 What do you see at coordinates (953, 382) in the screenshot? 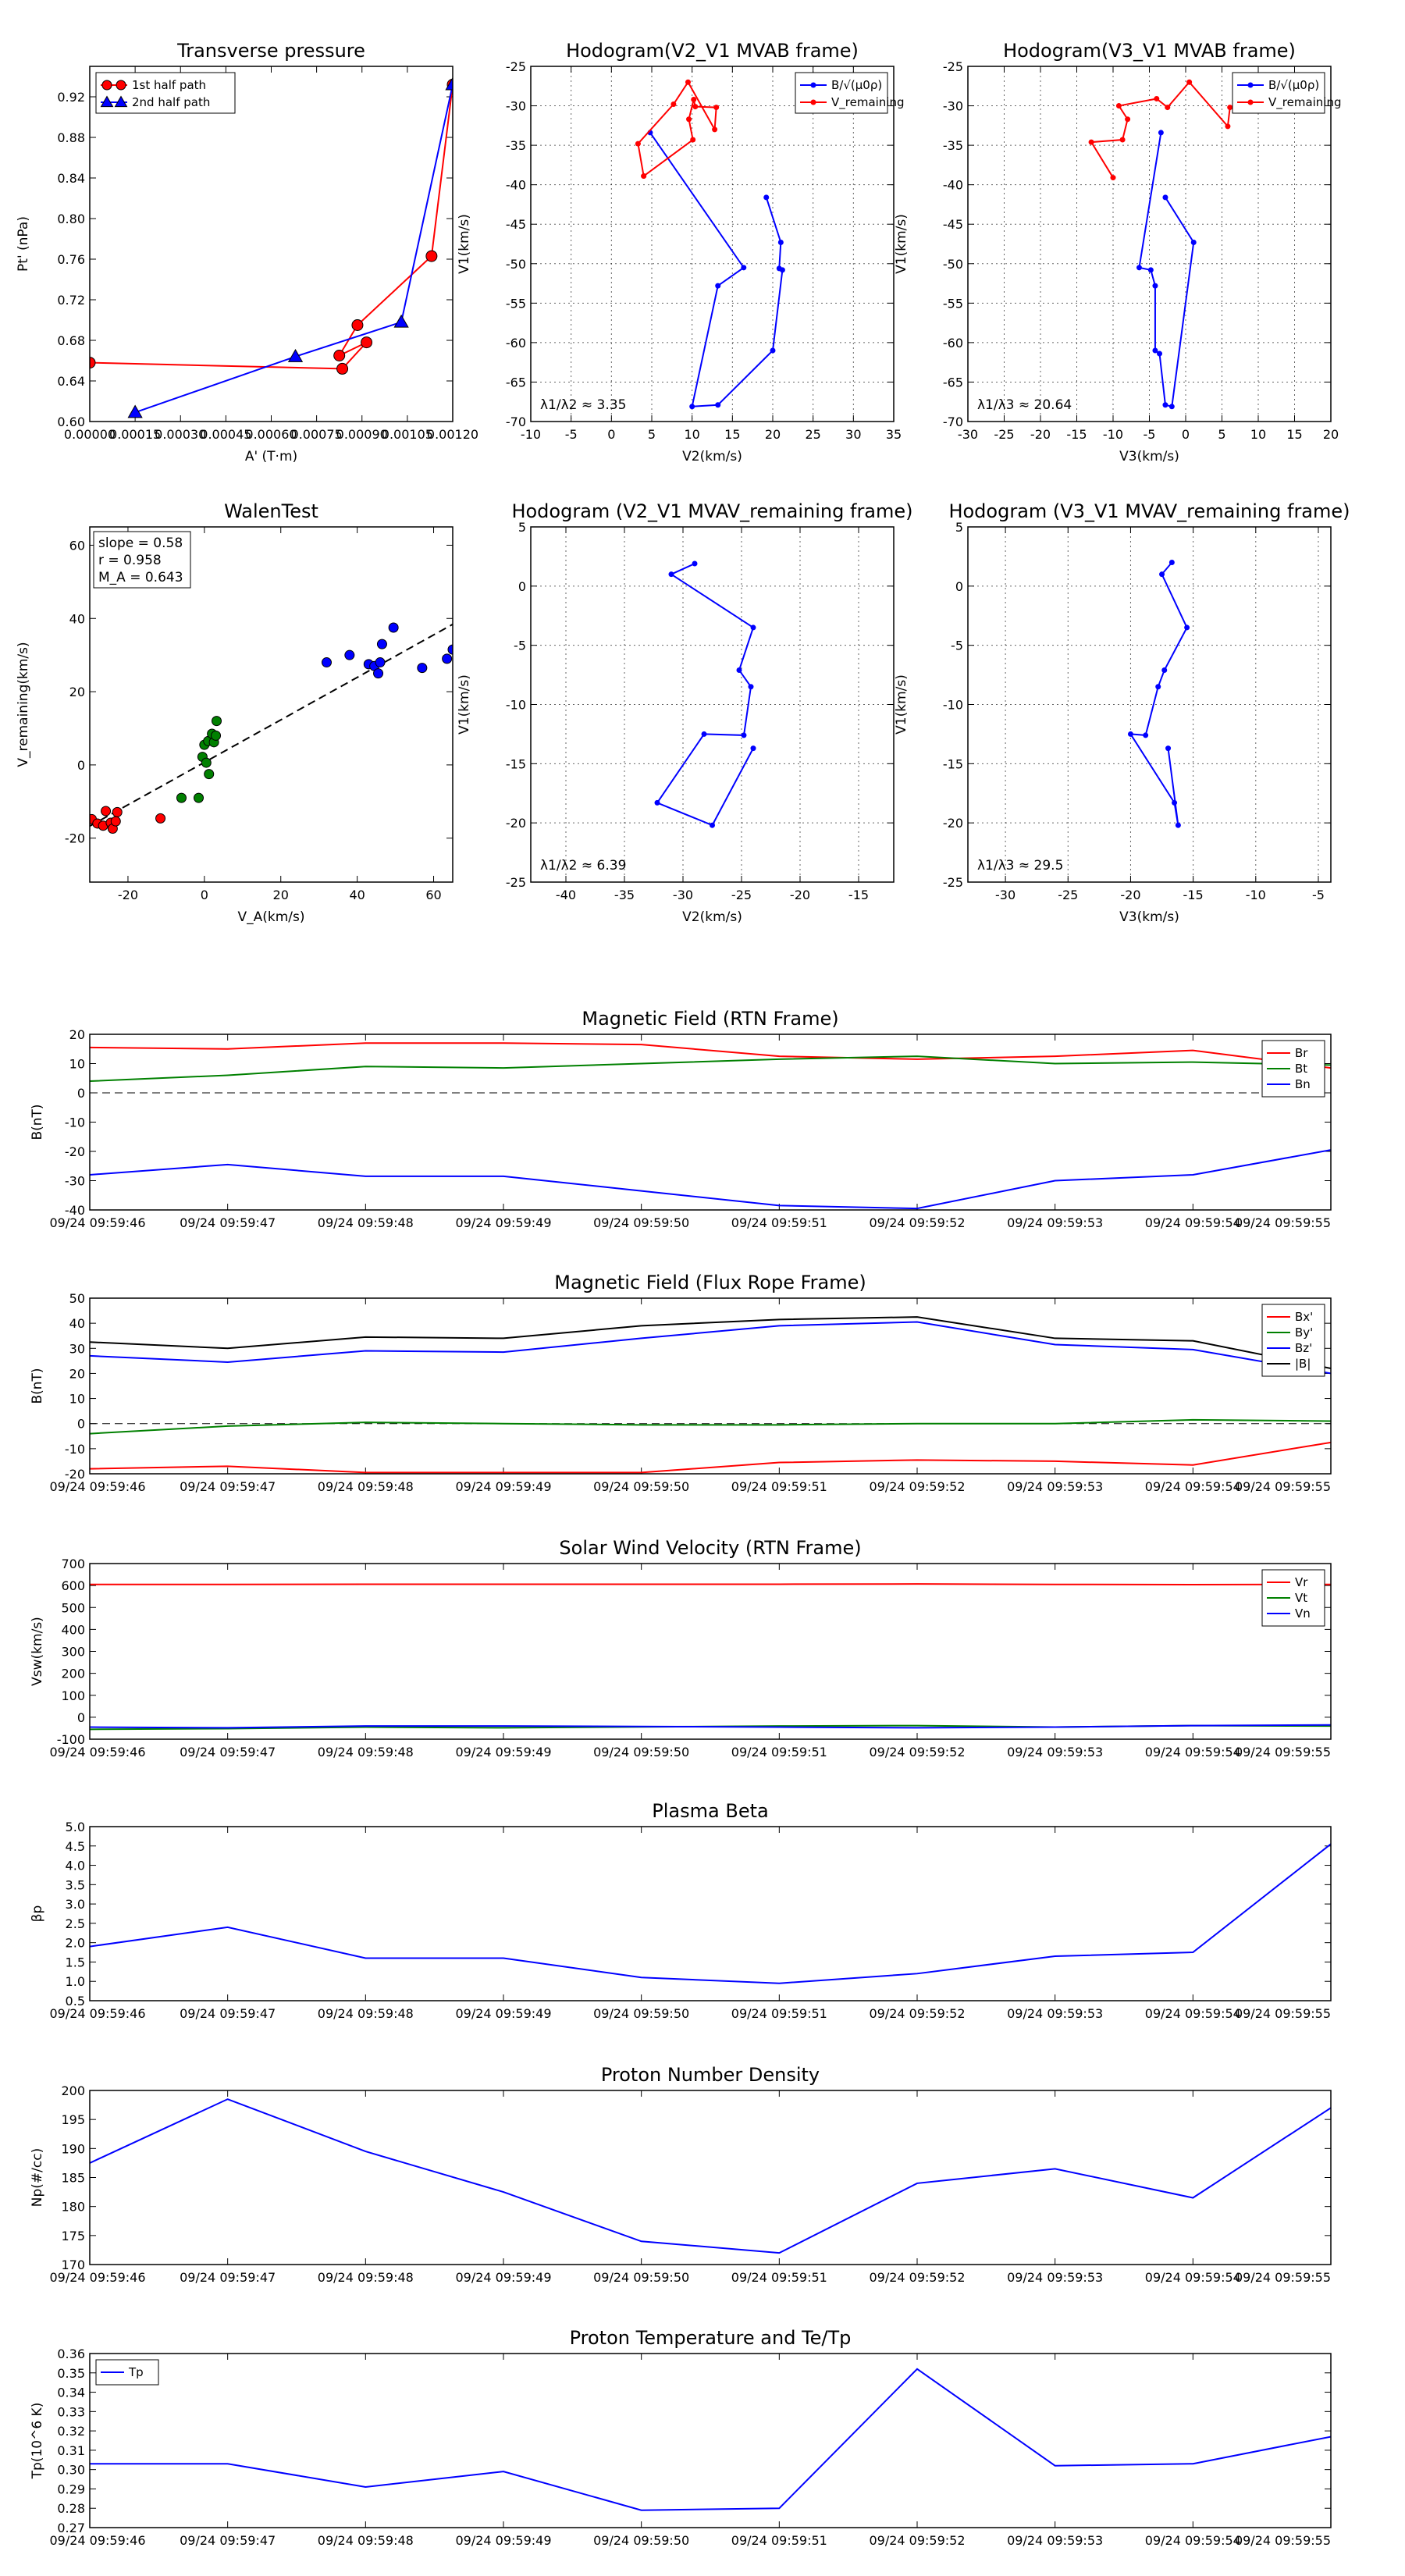
I see `y-tick-label: -65` at bounding box center [953, 382].